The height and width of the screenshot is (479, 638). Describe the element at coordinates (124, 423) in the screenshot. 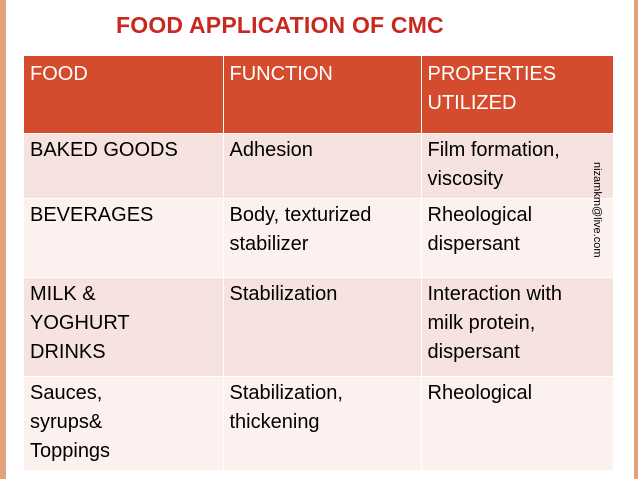

I see `cell-food: Sauces, syrups& Toppings` at that location.